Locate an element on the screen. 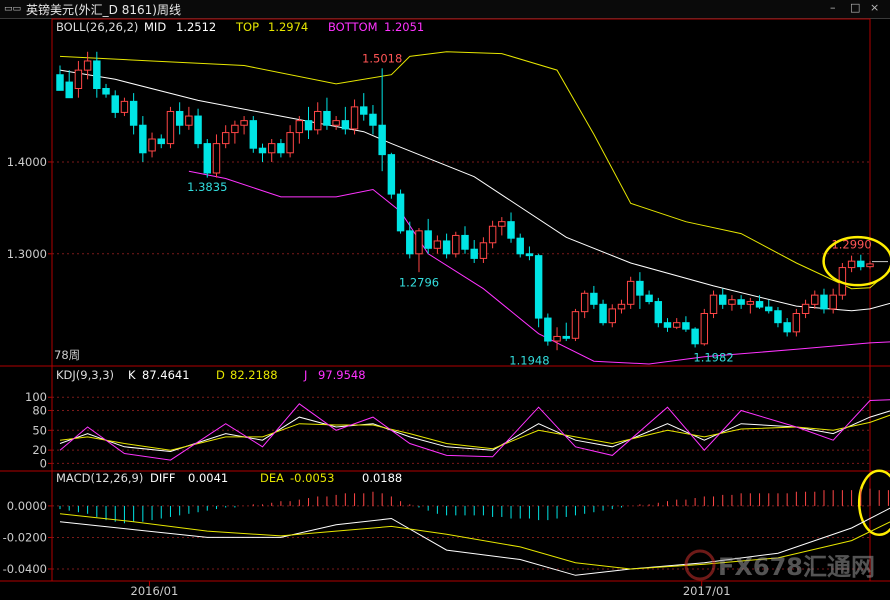 This screenshot has height=600, width=890. price-annotation: 1.1948 is located at coordinates (529, 360).